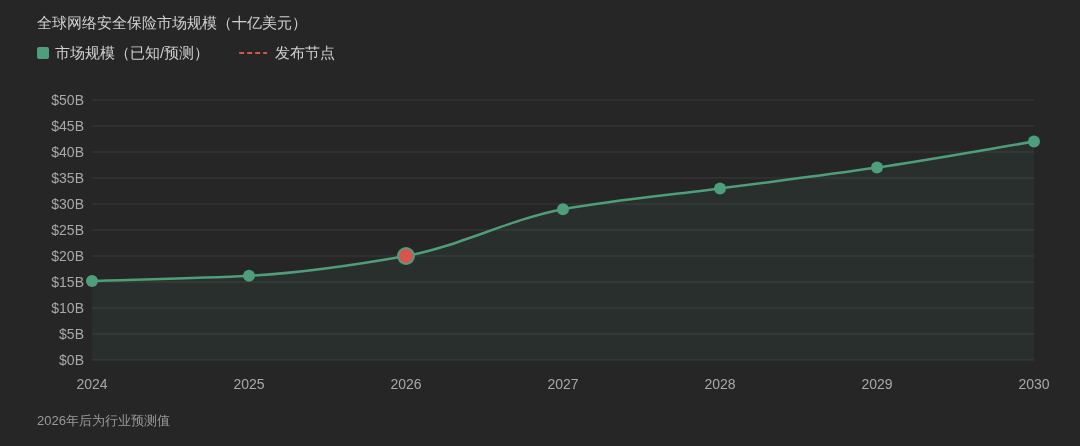 The height and width of the screenshot is (446, 1080). What do you see at coordinates (563, 384) in the screenshot?
I see `x-tick-label: 2027` at bounding box center [563, 384].